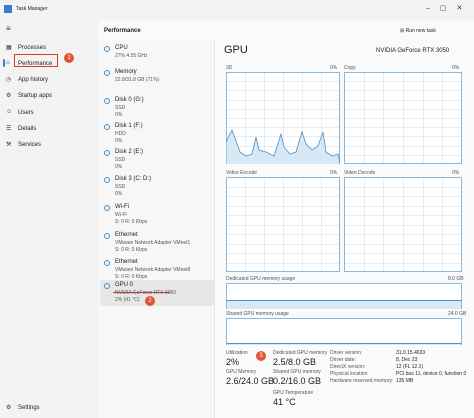  What do you see at coordinates (4, 63) in the screenshot?
I see `nav-indicator` at bounding box center [4, 63].